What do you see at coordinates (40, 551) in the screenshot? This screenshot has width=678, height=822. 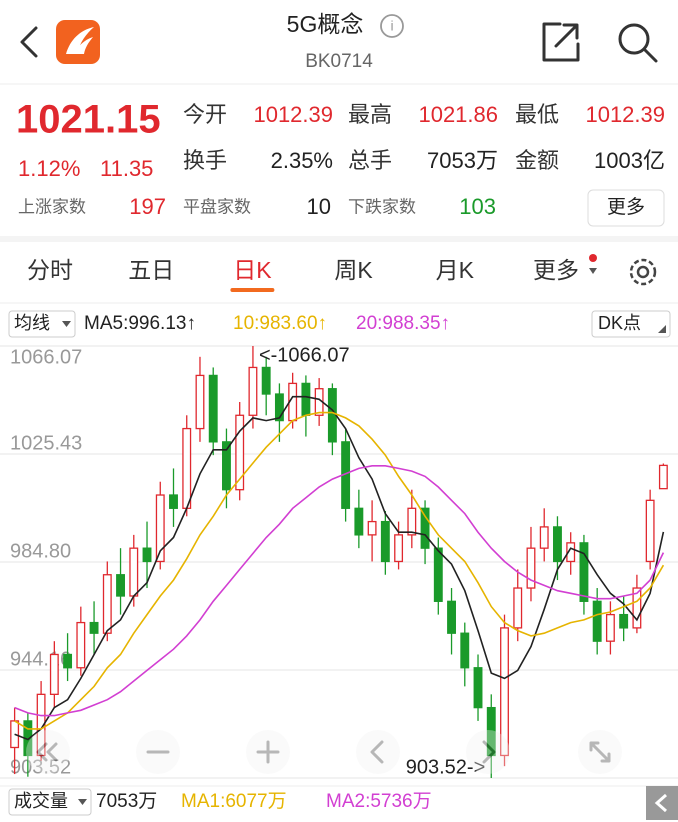 I see `y-tick-label: 984.80` at bounding box center [40, 551].